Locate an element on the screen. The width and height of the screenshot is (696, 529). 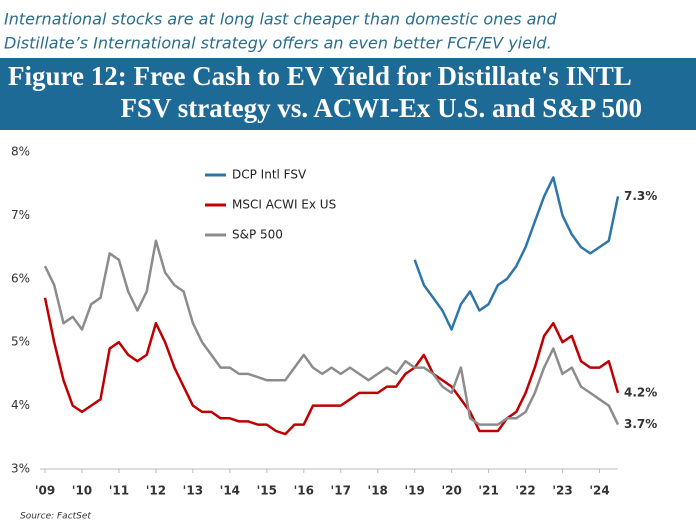
end-label: 3.7% is located at coordinates (640, 424).